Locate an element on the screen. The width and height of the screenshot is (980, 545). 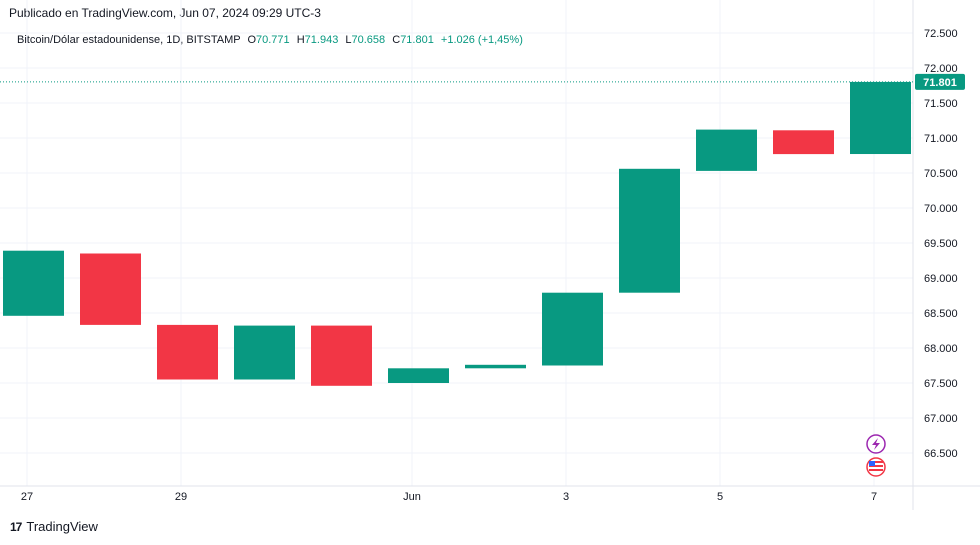
y-tick-label: 72.500 is located at coordinates (941, 34).